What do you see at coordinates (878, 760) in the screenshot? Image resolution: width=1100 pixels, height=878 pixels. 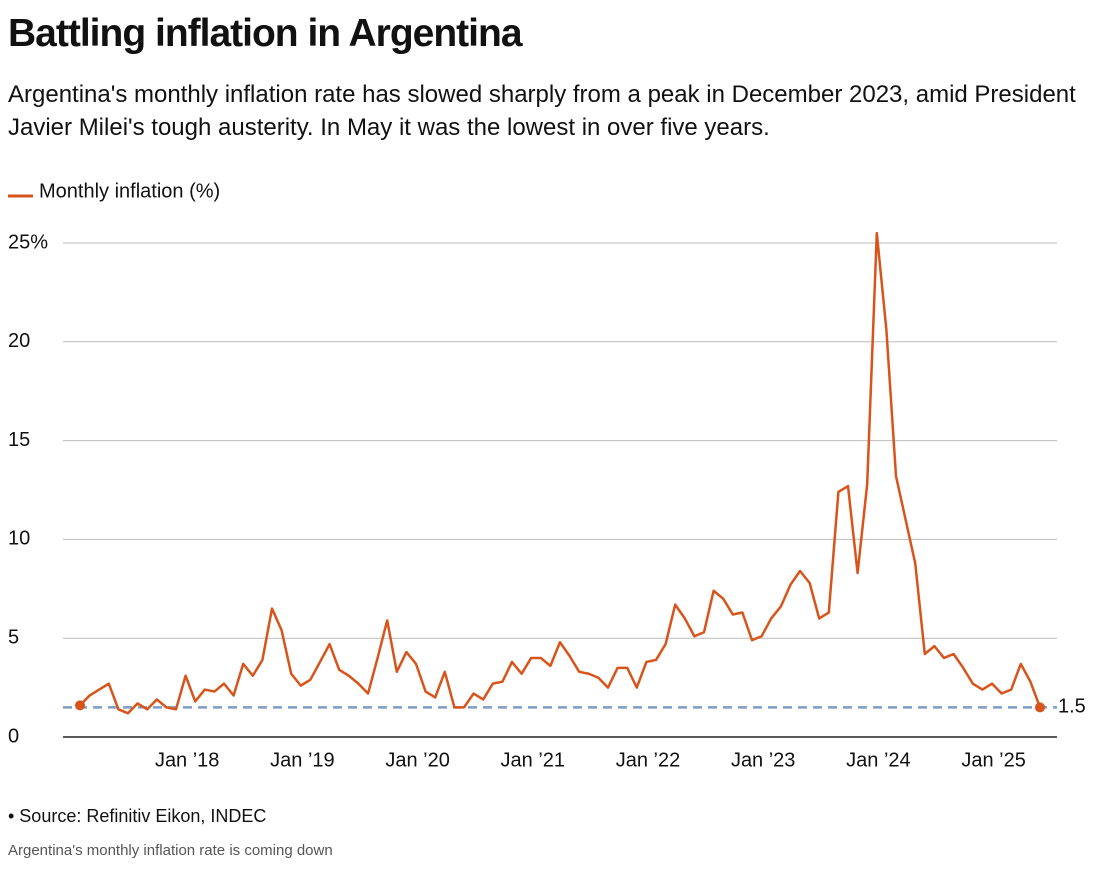 I see `x-tick-label: Jan ’24` at bounding box center [878, 760].